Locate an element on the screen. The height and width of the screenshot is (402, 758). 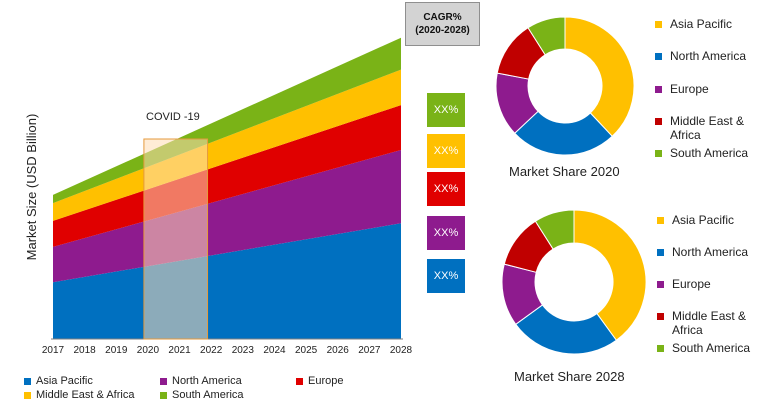
donut2-legend-asia-pacific: Asia Pacific is located at coordinates (695, 220).